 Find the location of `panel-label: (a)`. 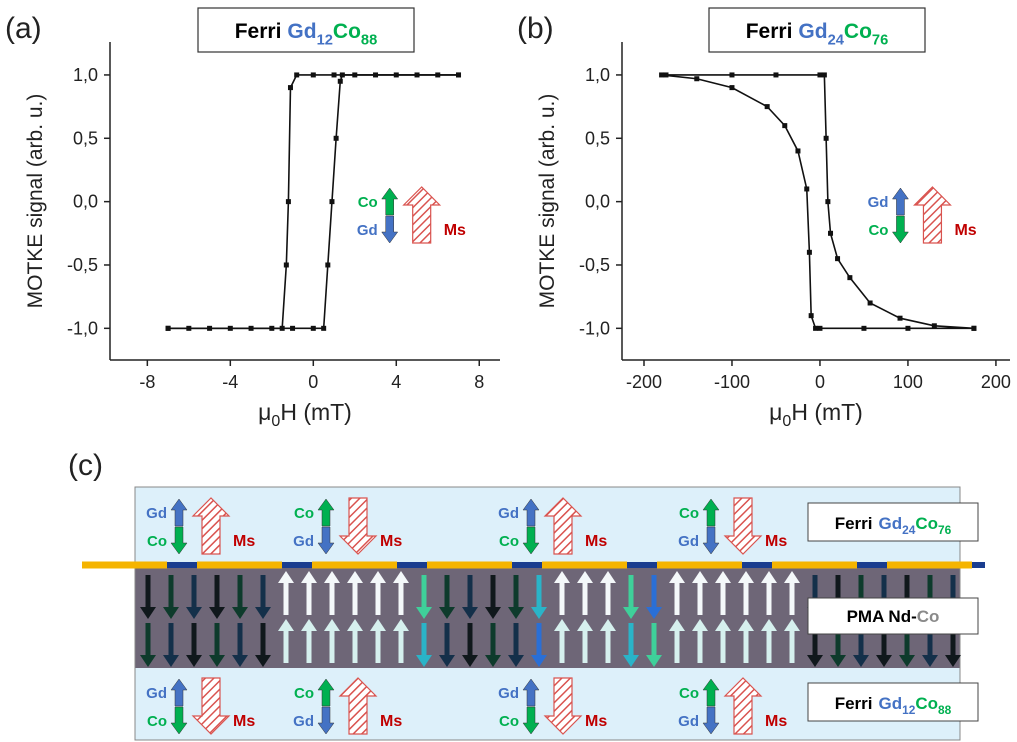

panel-label: (a) is located at coordinates (23, 28).